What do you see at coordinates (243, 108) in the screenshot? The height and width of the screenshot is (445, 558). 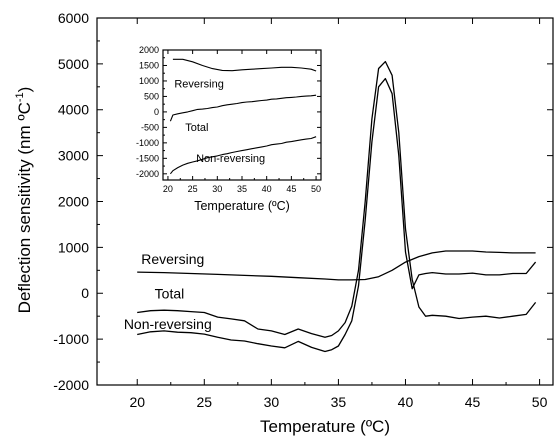 I see `series-line-total` at bounding box center [243, 108].